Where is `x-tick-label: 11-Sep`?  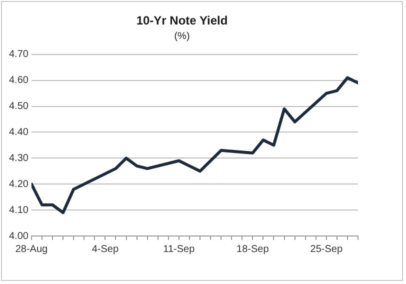
x-tick-label: 11-Sep is located at coordinates (179, 249).